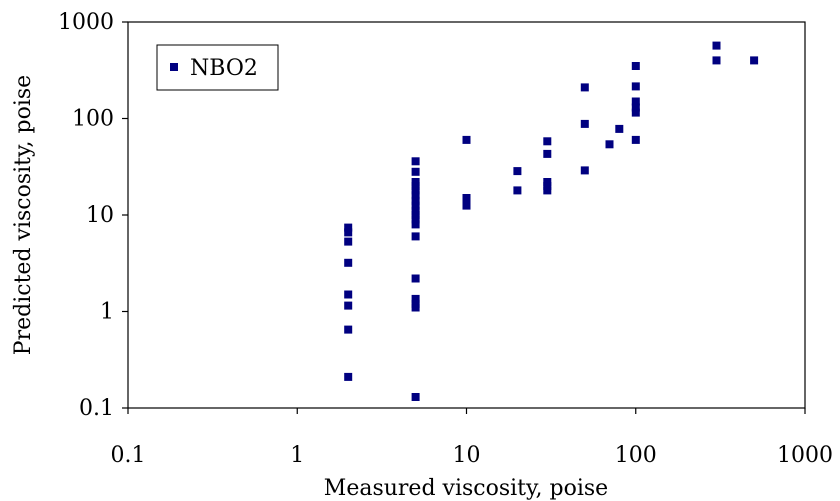 Image resolution: width=840 pixels, height=501 pixels. I want to click on x-tick-label: 10, so click(467, 455).